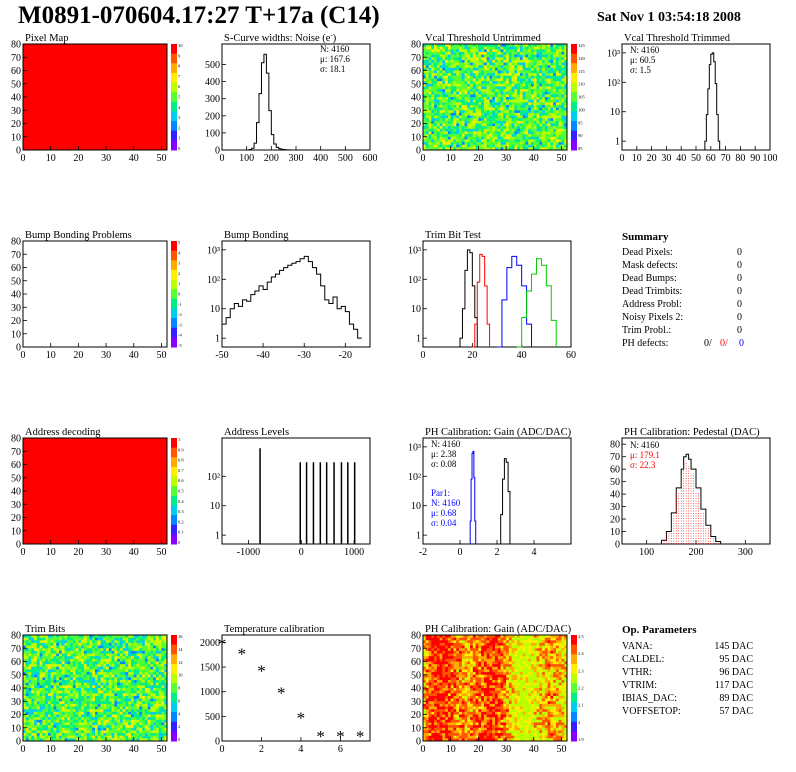 The width and height of the screenshot is (796, 772). I want to click on x-tick-label: 50, so click(161, 749).